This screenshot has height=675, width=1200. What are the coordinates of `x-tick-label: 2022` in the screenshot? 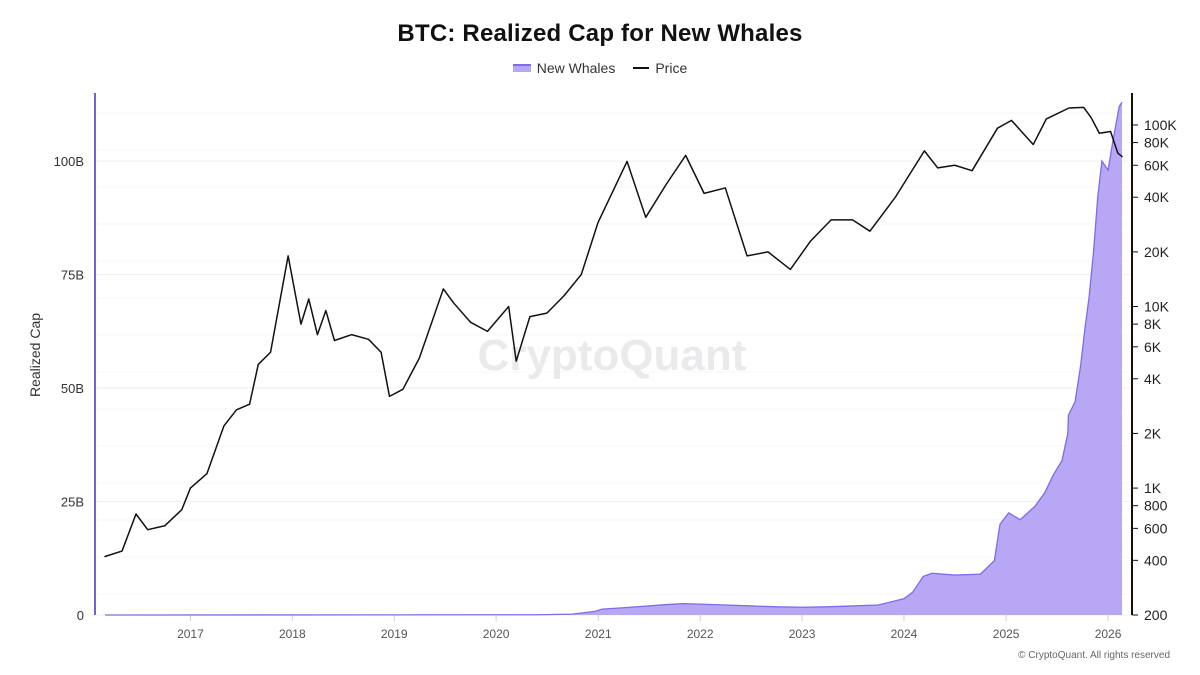 It's located at (700, 634).